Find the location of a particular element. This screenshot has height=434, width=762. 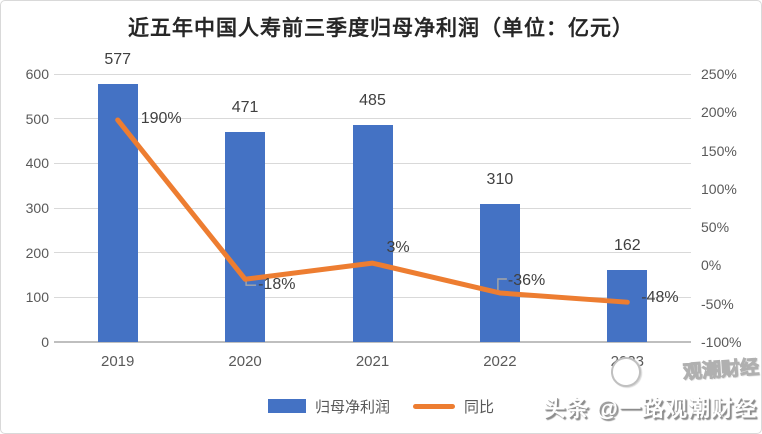

bar-value-label: 310 is located at coordinates (500, 179).